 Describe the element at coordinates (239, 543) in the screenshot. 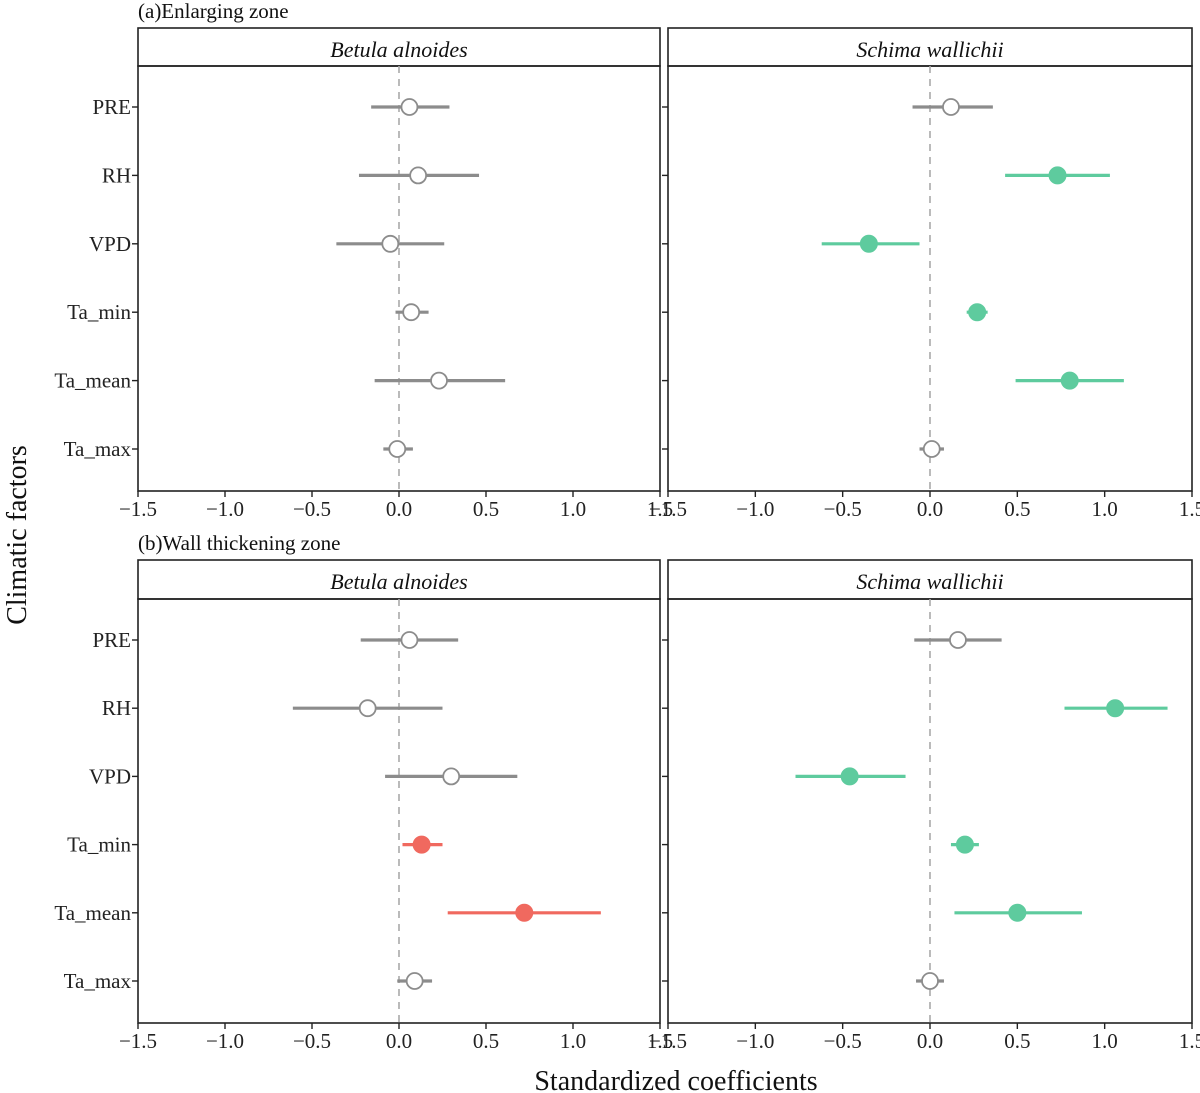

I see `section-title: (b)Wall thickening zone` at that location.